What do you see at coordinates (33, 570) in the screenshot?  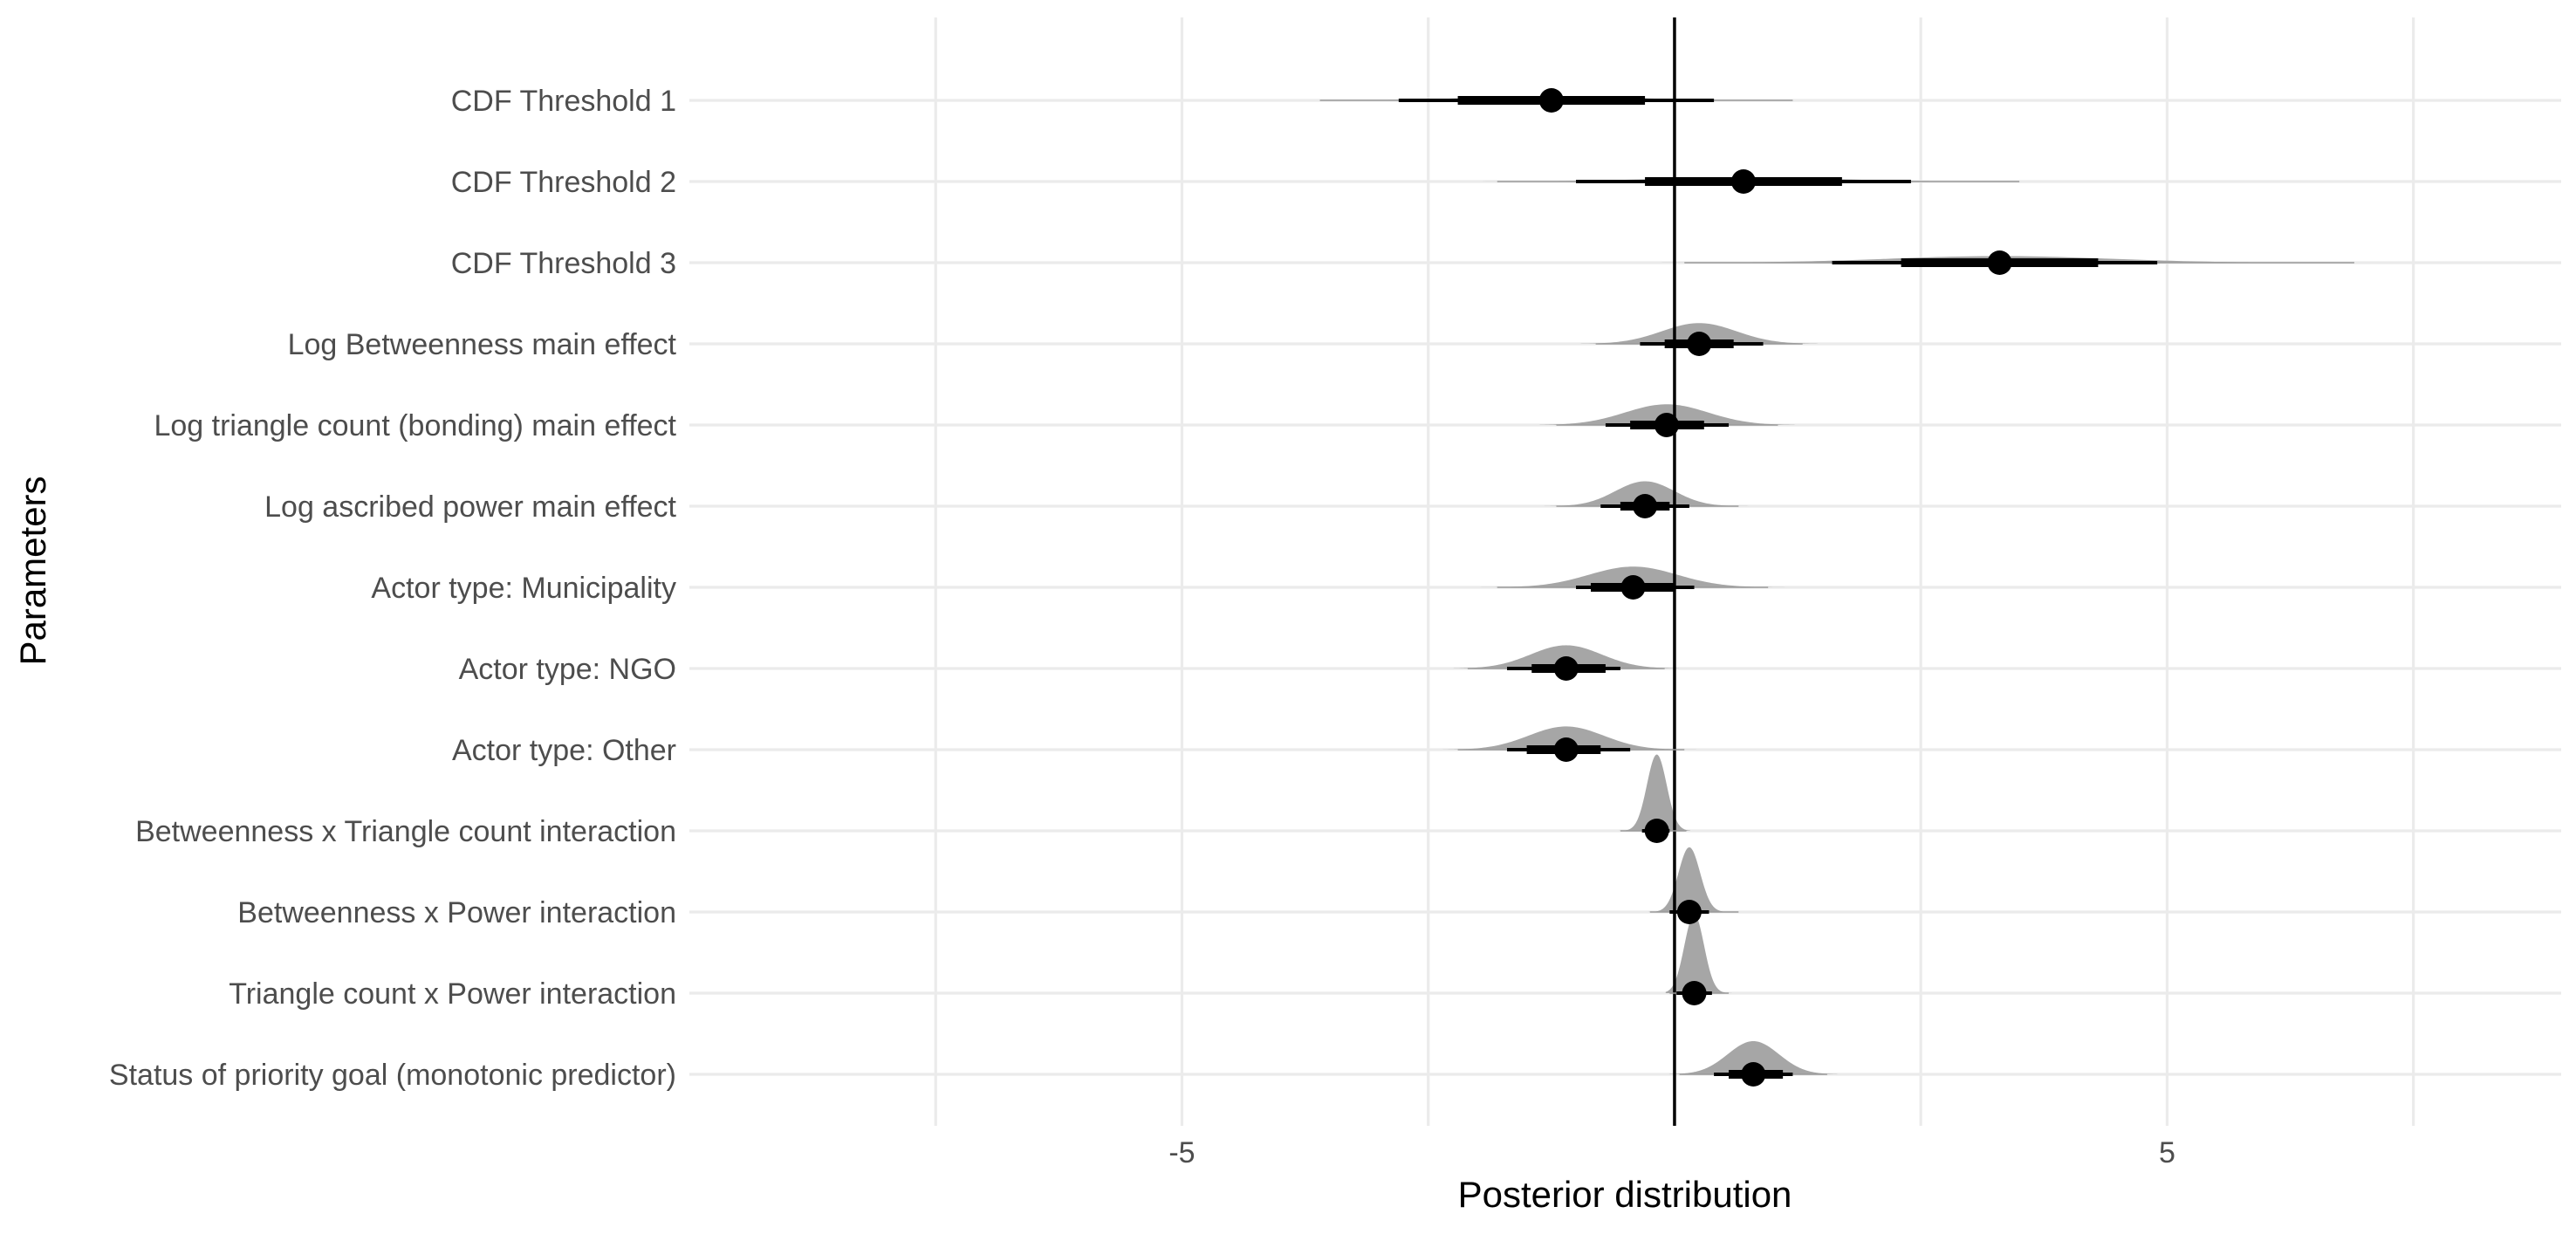 I see `y-axis-title: Parameters` at bounding box center [33, 570].